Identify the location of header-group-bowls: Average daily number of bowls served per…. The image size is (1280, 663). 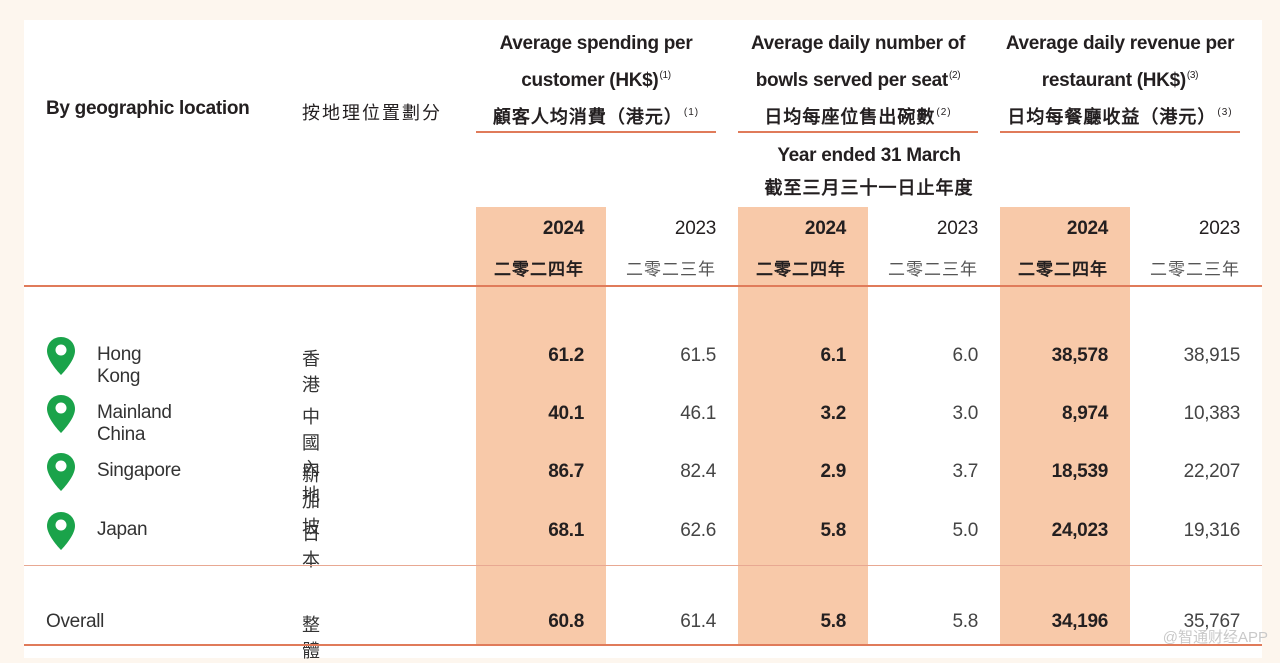
(858, 80).